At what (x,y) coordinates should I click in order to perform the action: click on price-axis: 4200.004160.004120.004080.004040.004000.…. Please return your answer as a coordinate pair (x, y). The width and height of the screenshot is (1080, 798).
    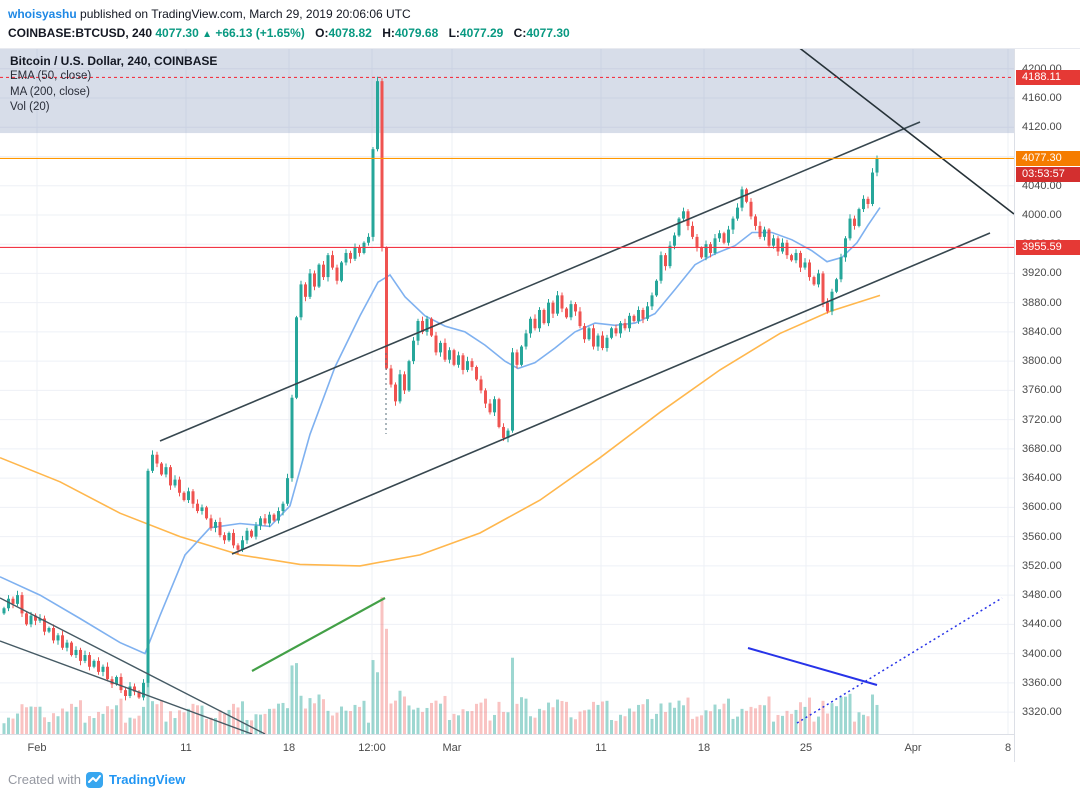
    Looking at the image, I should click on (1047, 405).